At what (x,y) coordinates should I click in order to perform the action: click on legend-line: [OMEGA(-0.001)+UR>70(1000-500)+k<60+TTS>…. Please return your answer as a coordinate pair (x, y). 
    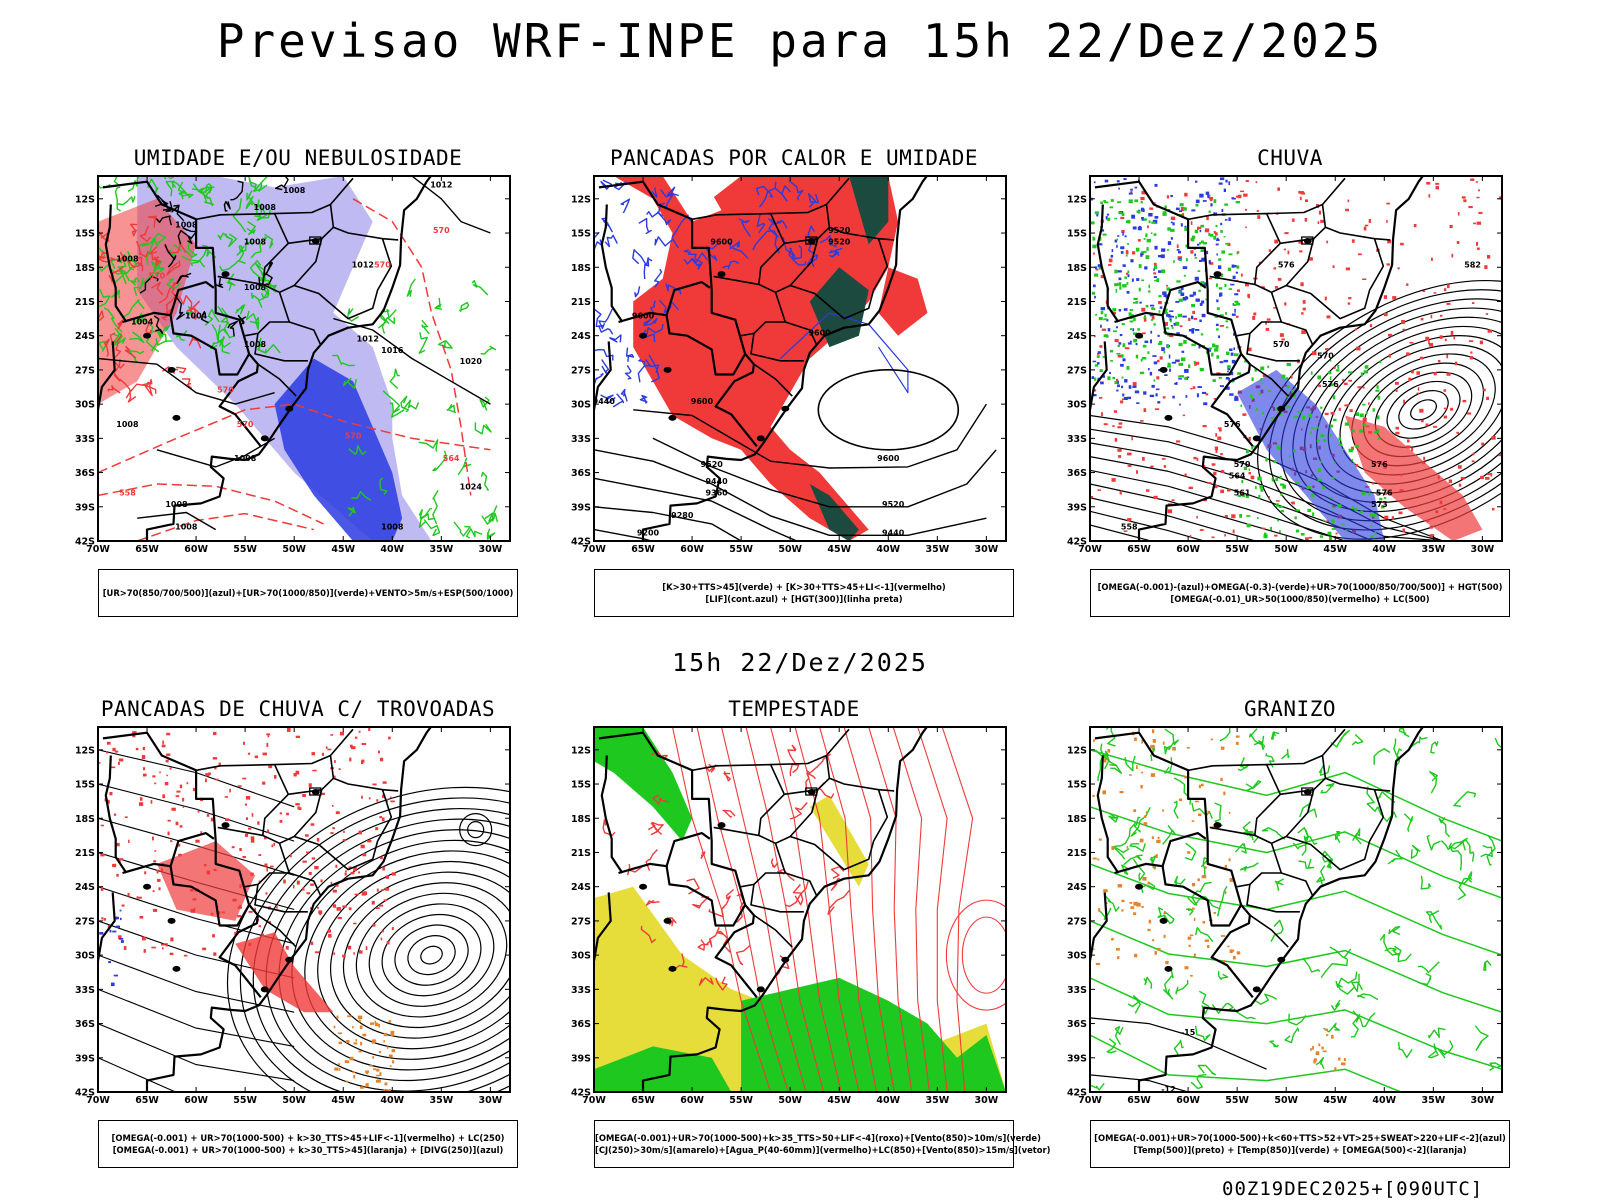
    Looking at the image, I should click on (1300, 1138).